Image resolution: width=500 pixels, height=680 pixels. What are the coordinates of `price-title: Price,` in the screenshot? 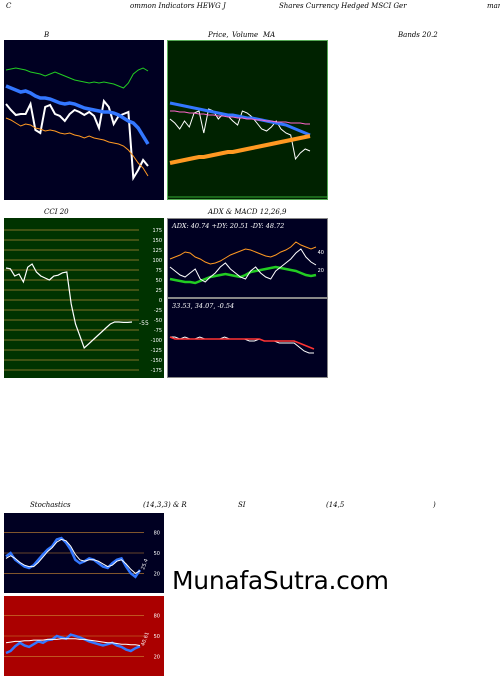 It's located at (218, 35).